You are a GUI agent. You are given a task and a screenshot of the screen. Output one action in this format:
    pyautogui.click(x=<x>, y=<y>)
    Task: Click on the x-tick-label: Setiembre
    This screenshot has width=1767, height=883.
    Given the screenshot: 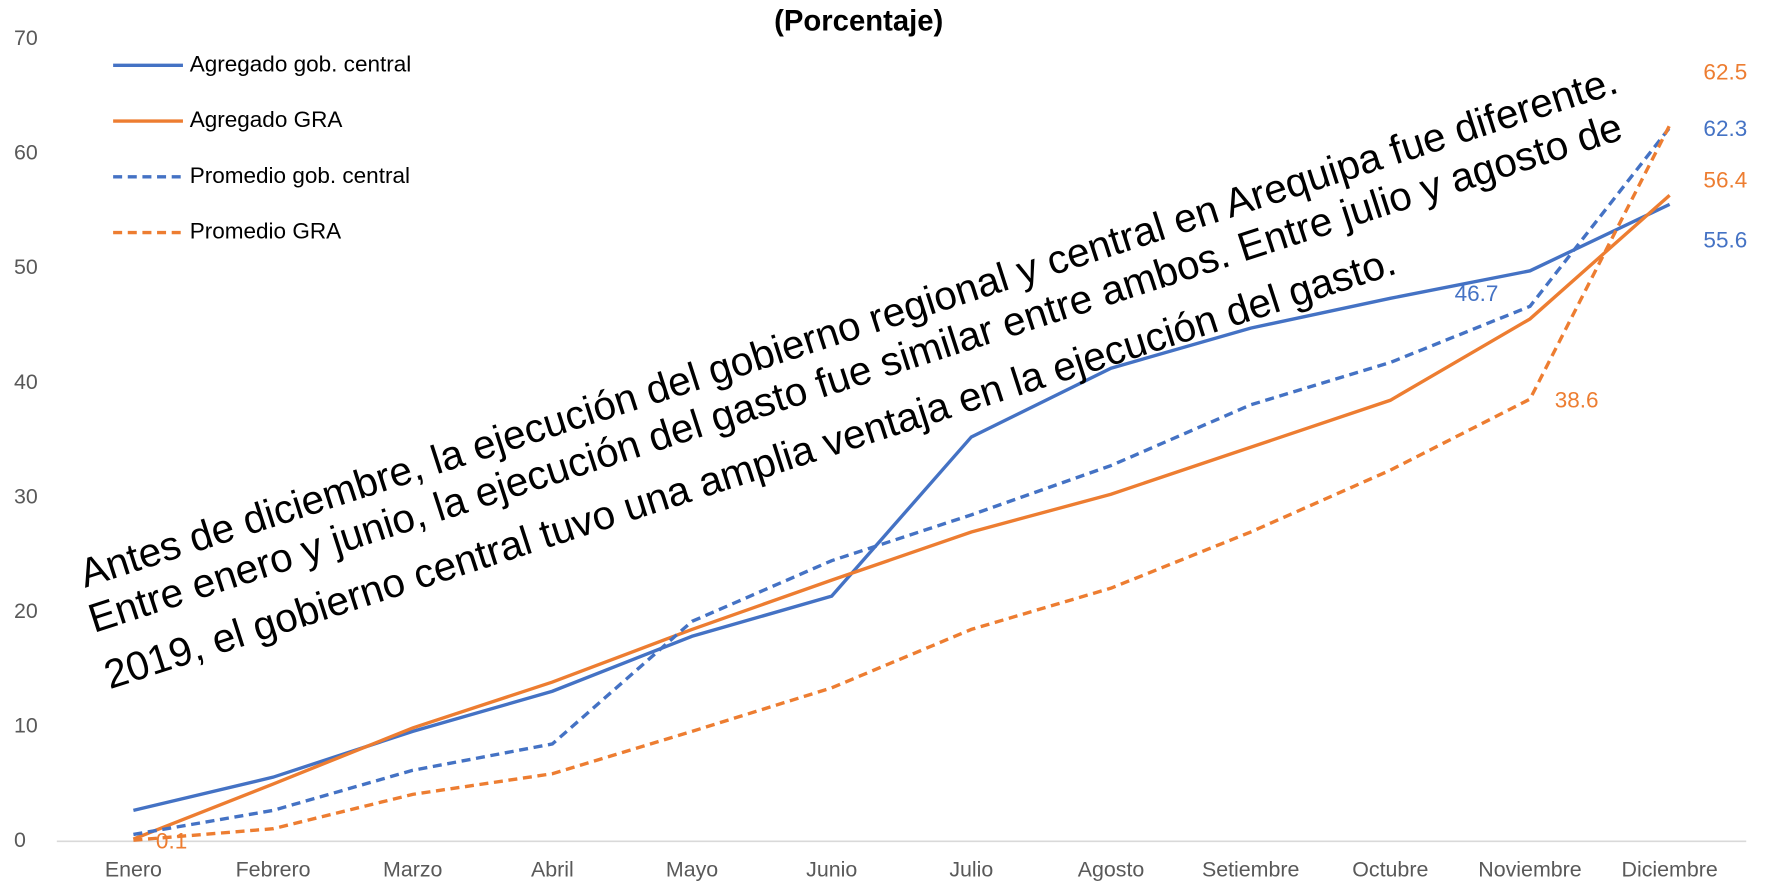 What is the action you would take?
    pyautogui.click(x=1250, y=869)
    